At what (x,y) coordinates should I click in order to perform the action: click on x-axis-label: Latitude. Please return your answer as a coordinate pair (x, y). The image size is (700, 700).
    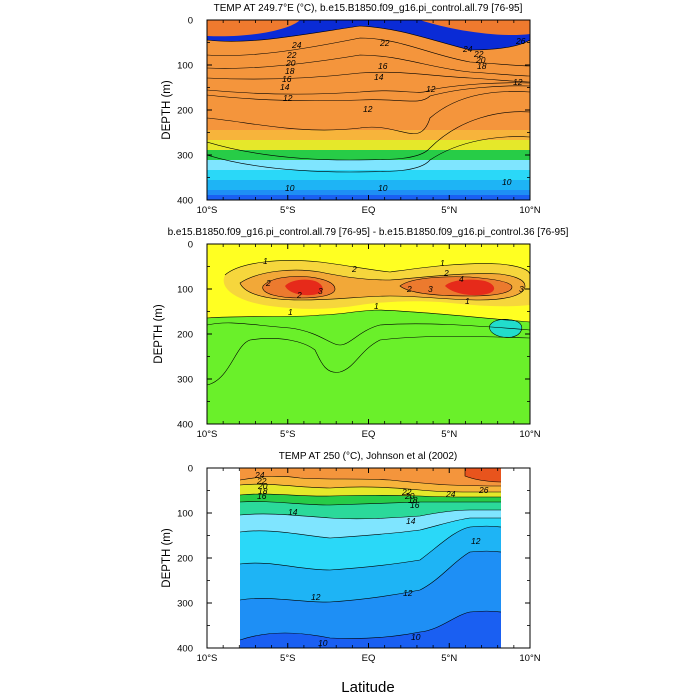
    Looking at the image, I should click on (367, 687).